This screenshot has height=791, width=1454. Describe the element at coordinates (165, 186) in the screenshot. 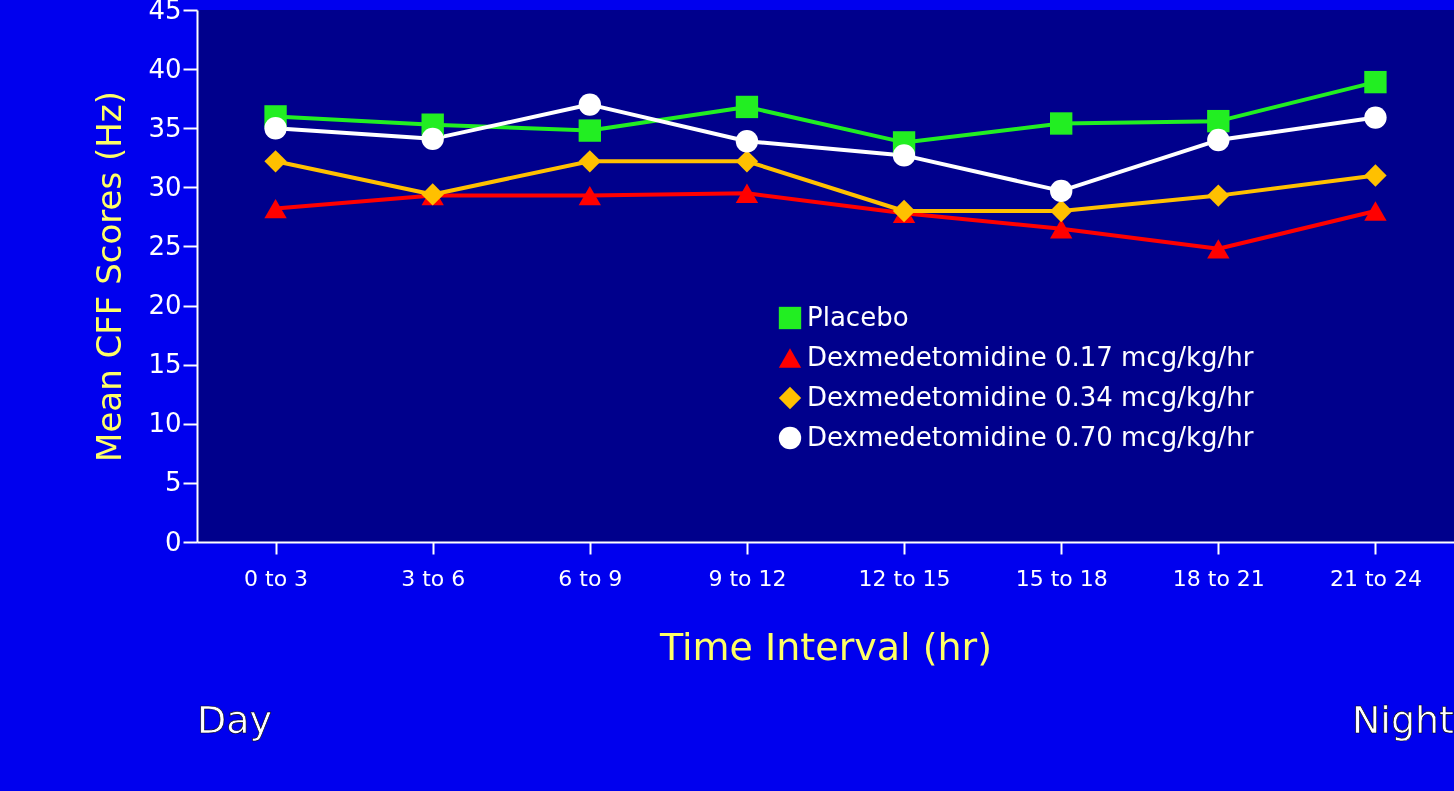

I see `y-tick-label: 30` at that location.